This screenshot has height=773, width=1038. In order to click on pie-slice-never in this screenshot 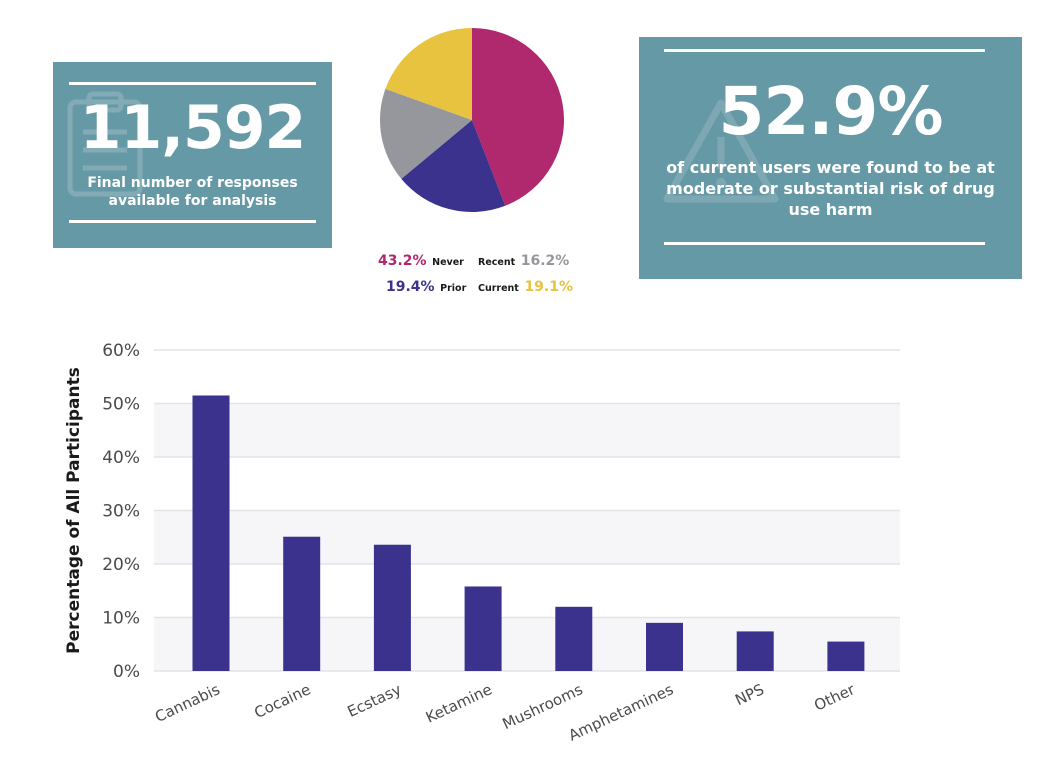, I will do `click(518, 117)`.